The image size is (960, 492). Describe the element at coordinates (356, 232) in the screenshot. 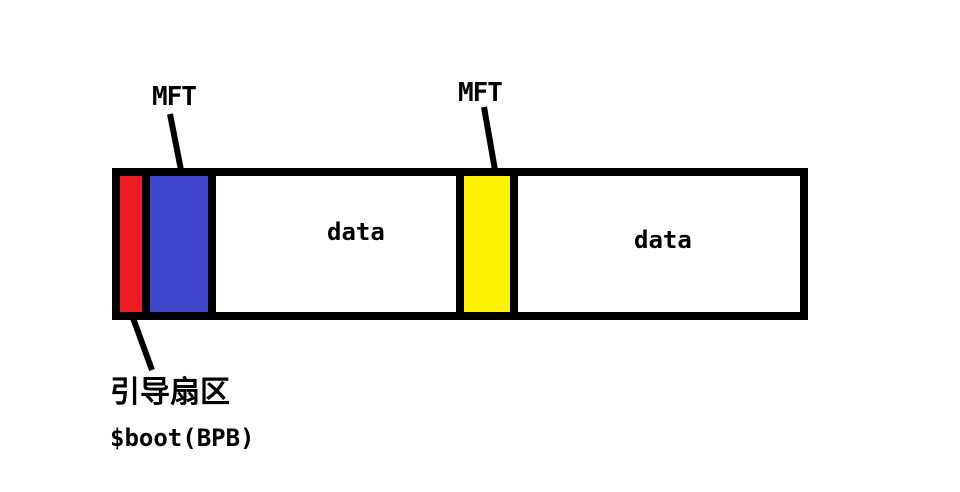

I see `data-label-1: data` at that location.